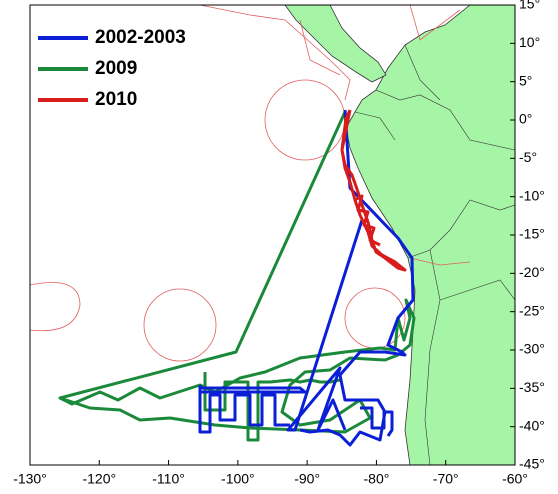  I want to click on x-tick-label: -100°, so click(238, 479).